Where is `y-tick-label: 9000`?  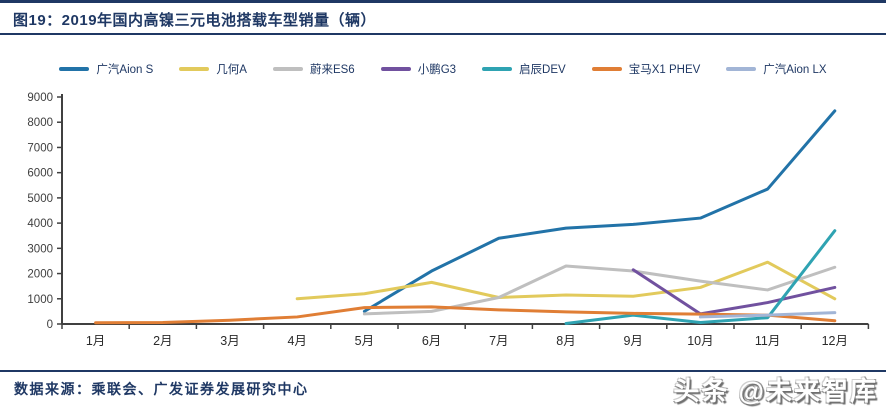 y-tick-label: 9000 is located at coordinates (40, 98).